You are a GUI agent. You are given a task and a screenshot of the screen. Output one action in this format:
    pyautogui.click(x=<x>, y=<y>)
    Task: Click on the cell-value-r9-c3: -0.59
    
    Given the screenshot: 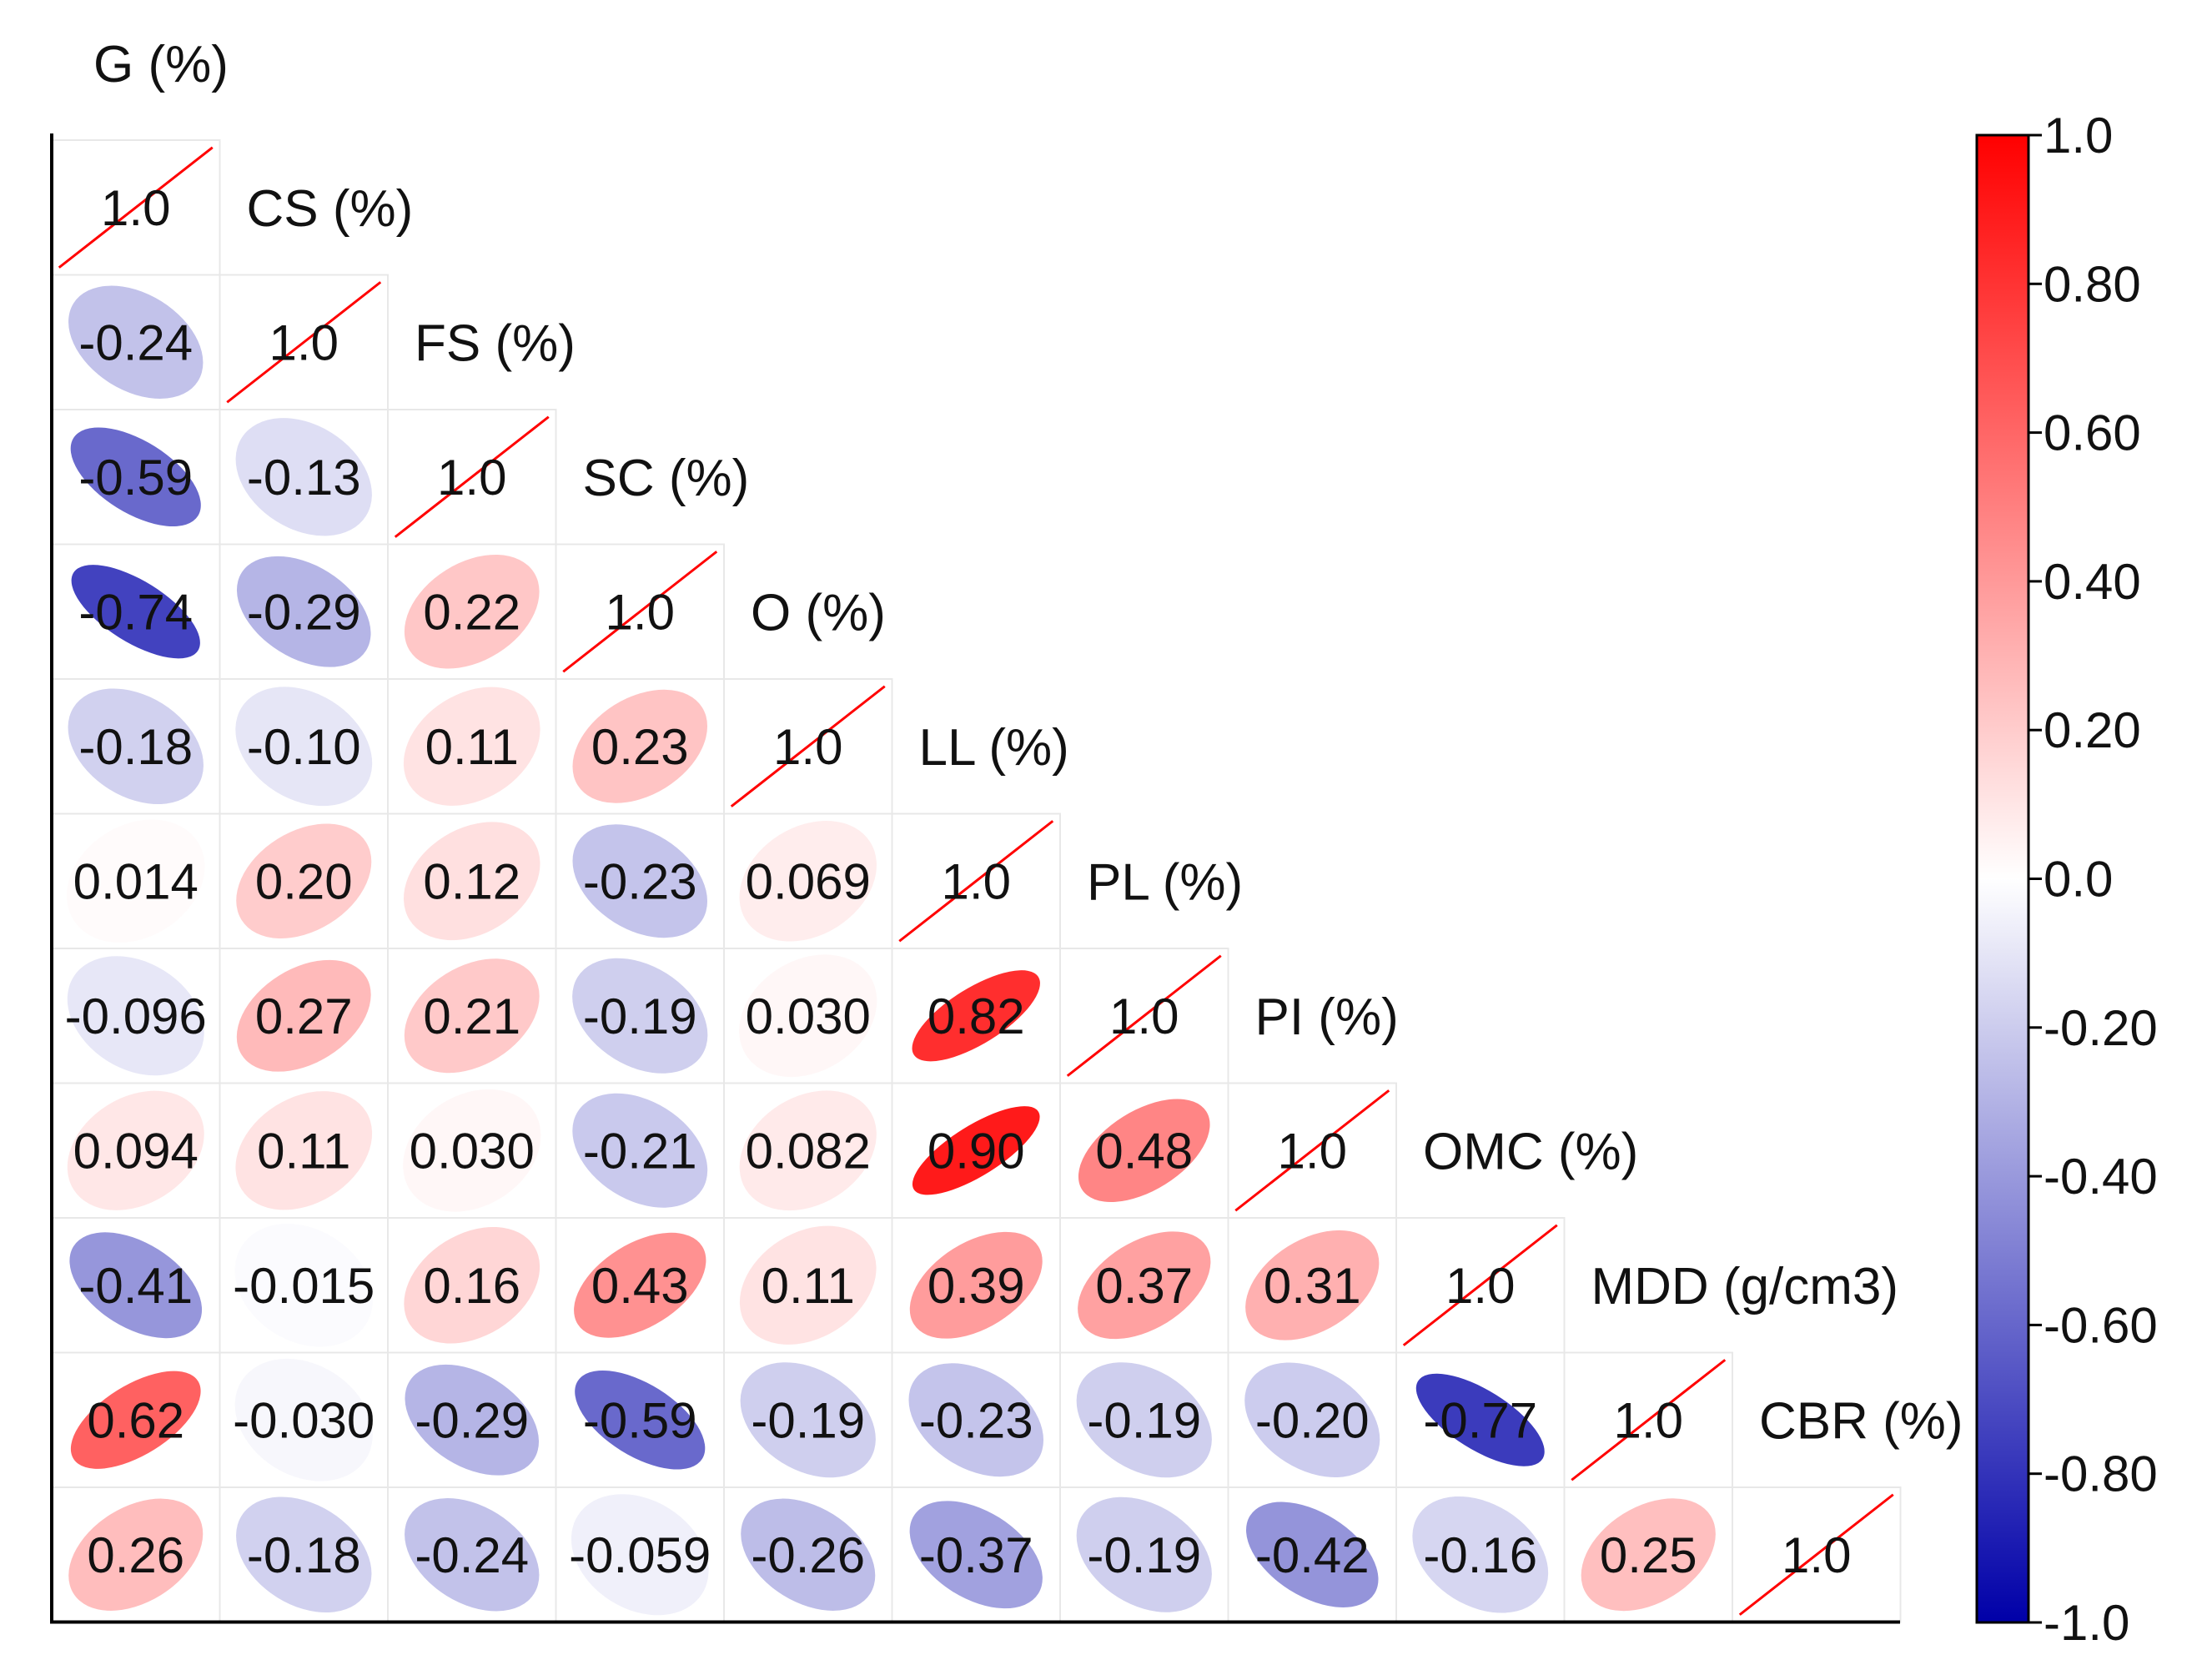 What is the action you would take?
    pyautogui.click(x=640, y=1420)
    